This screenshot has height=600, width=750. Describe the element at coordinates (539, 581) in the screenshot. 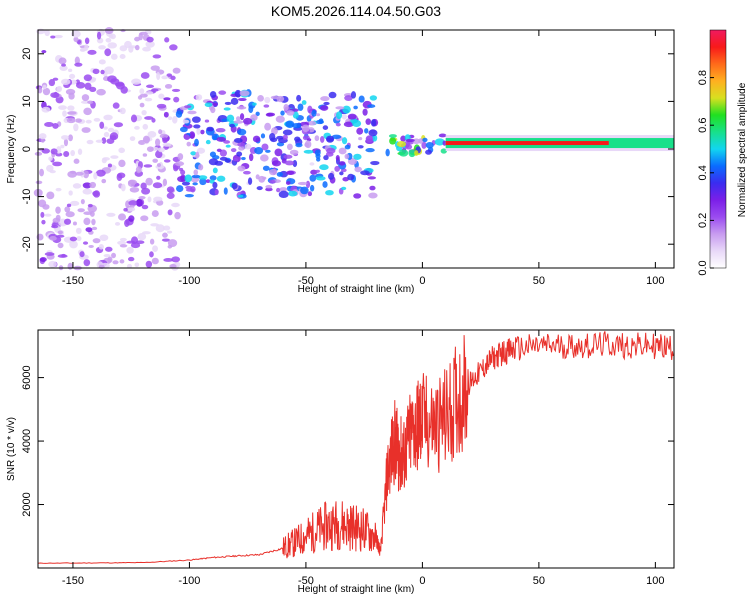

I see `x-tick-label: 50` at that location.